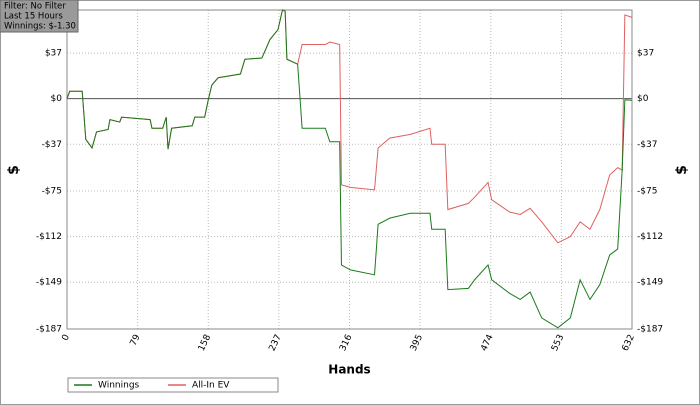 This screenshot has height=405, width=700. I want to click on x-axis-label: Hands, so click(349, 370).